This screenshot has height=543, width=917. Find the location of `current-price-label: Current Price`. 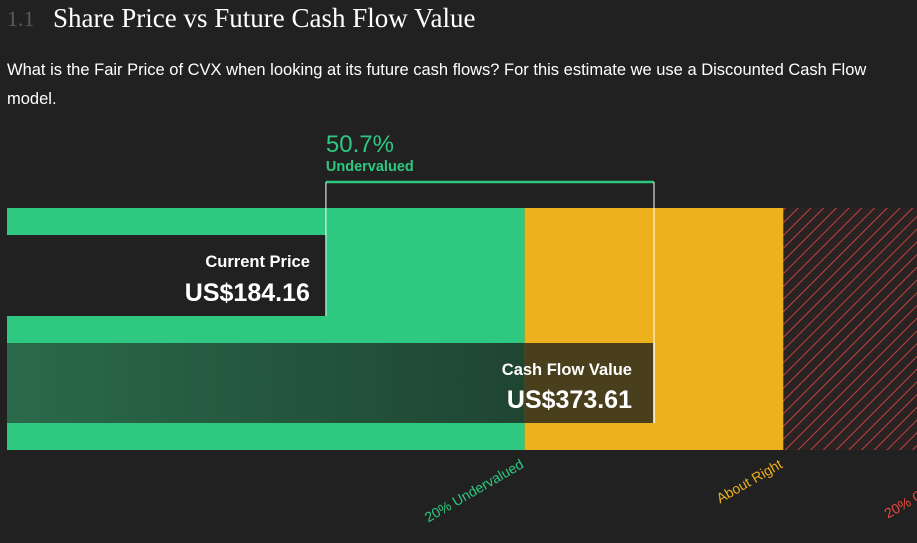

current-price-label: Current Price is located at coordinates (257, 262).